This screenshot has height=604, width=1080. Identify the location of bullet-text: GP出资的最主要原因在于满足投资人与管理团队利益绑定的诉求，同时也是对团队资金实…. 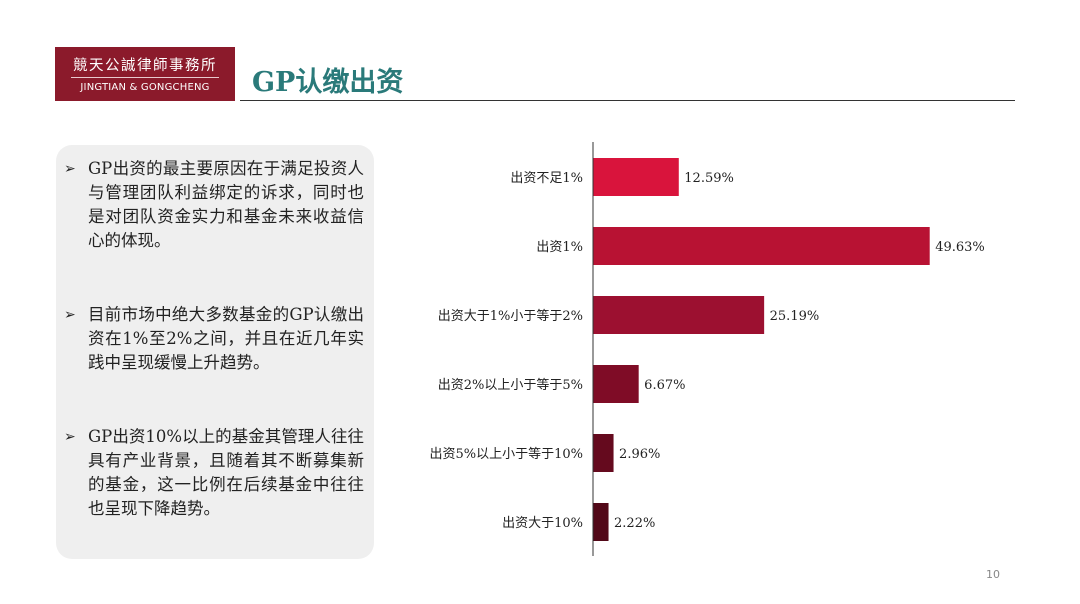
(226, 204).